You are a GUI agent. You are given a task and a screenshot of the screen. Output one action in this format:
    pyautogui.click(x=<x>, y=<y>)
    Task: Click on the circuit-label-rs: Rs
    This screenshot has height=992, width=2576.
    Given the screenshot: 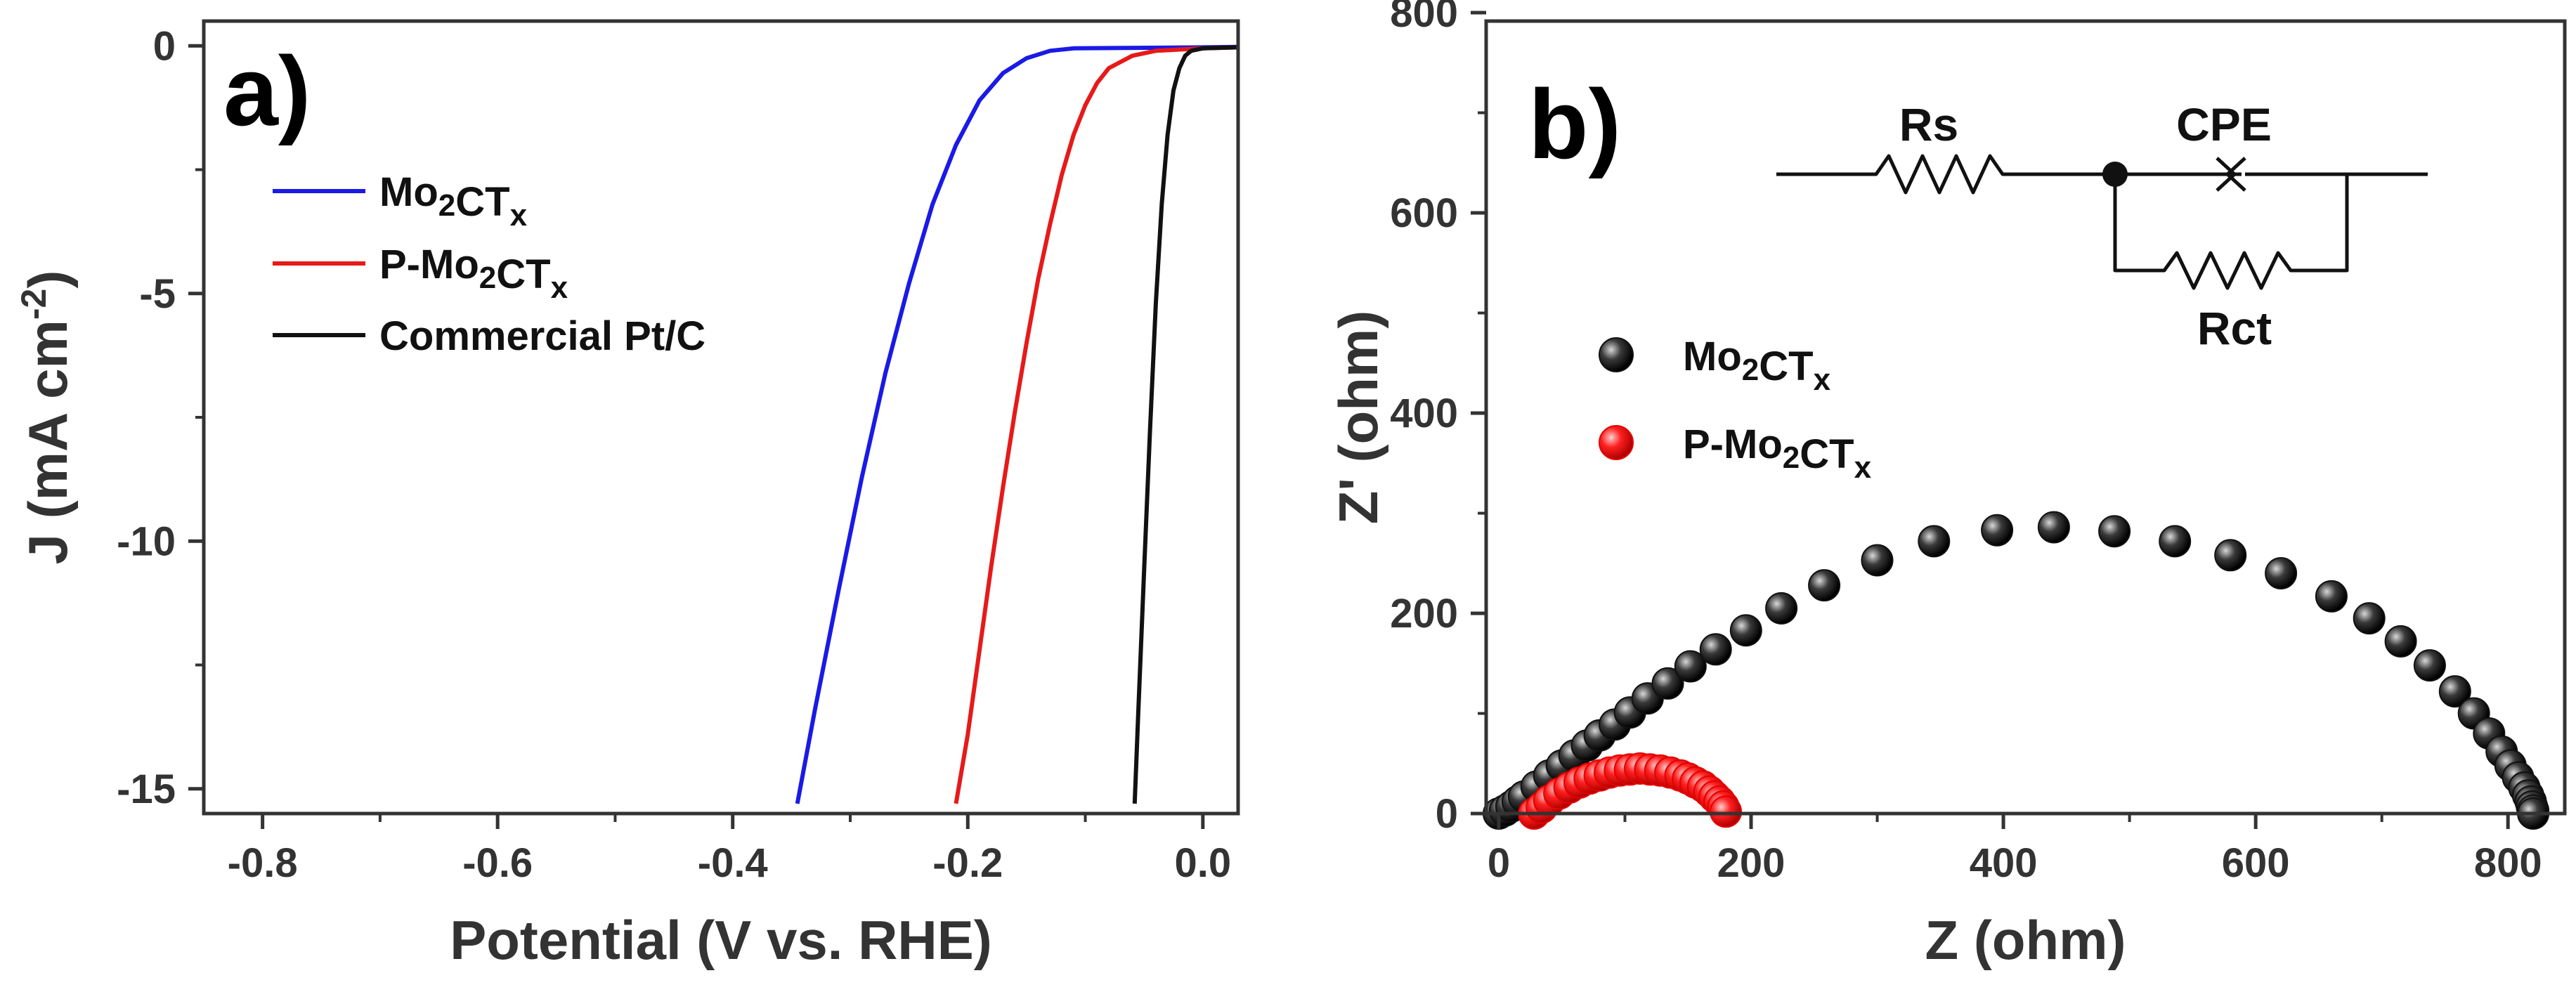 What is the action you would take?
    pyautogui.click(x=1928, y=124)
    